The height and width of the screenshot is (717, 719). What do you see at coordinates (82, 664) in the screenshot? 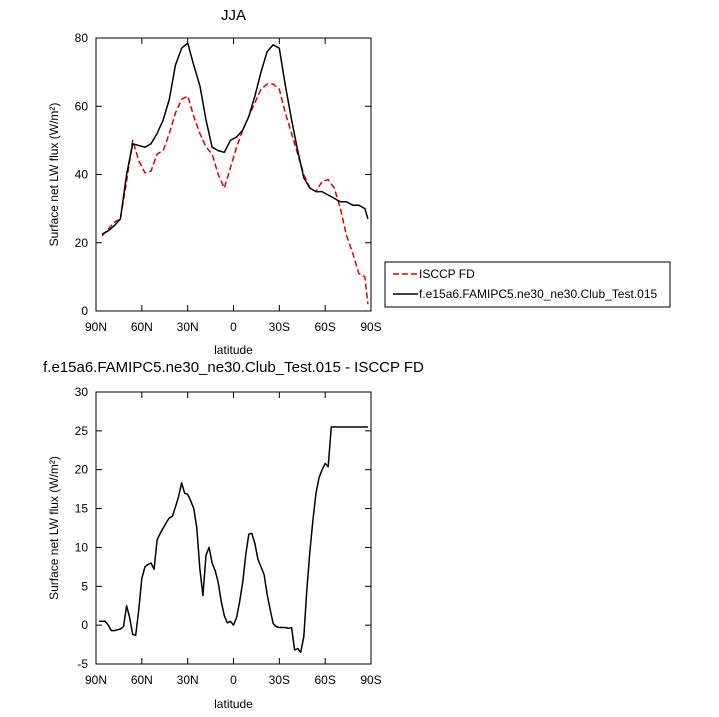
I see `bottom-y-tick-label: -5` at bounding box center [82, 664].